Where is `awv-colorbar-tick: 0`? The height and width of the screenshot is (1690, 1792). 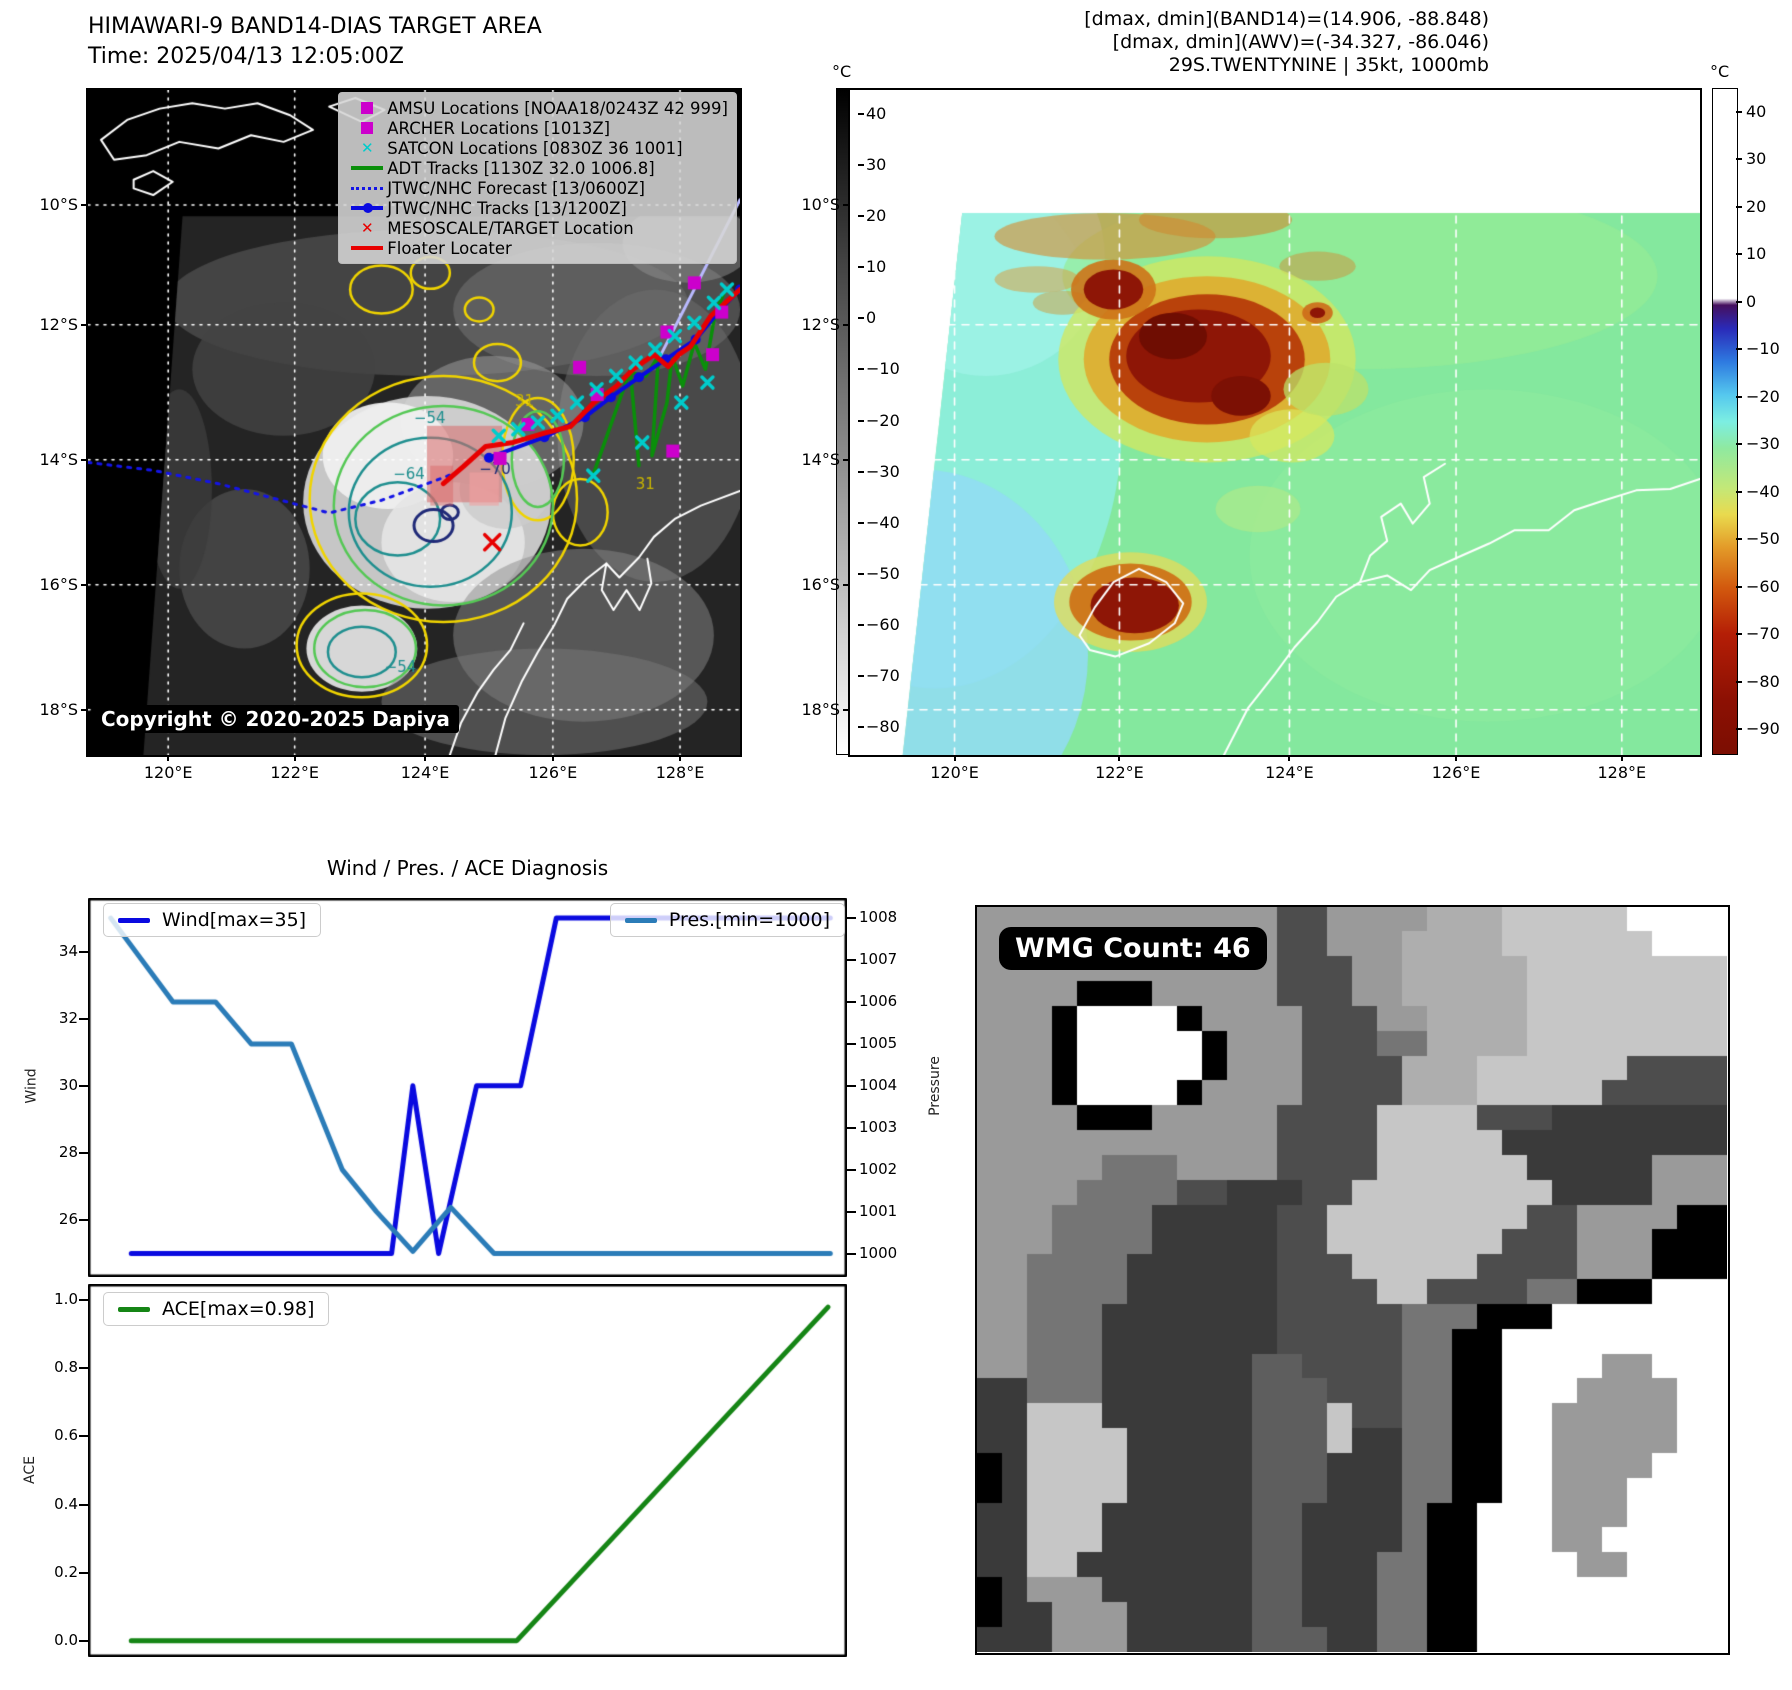
awv-colorbar-tick: 0 is located at coordinates (1751, 301).